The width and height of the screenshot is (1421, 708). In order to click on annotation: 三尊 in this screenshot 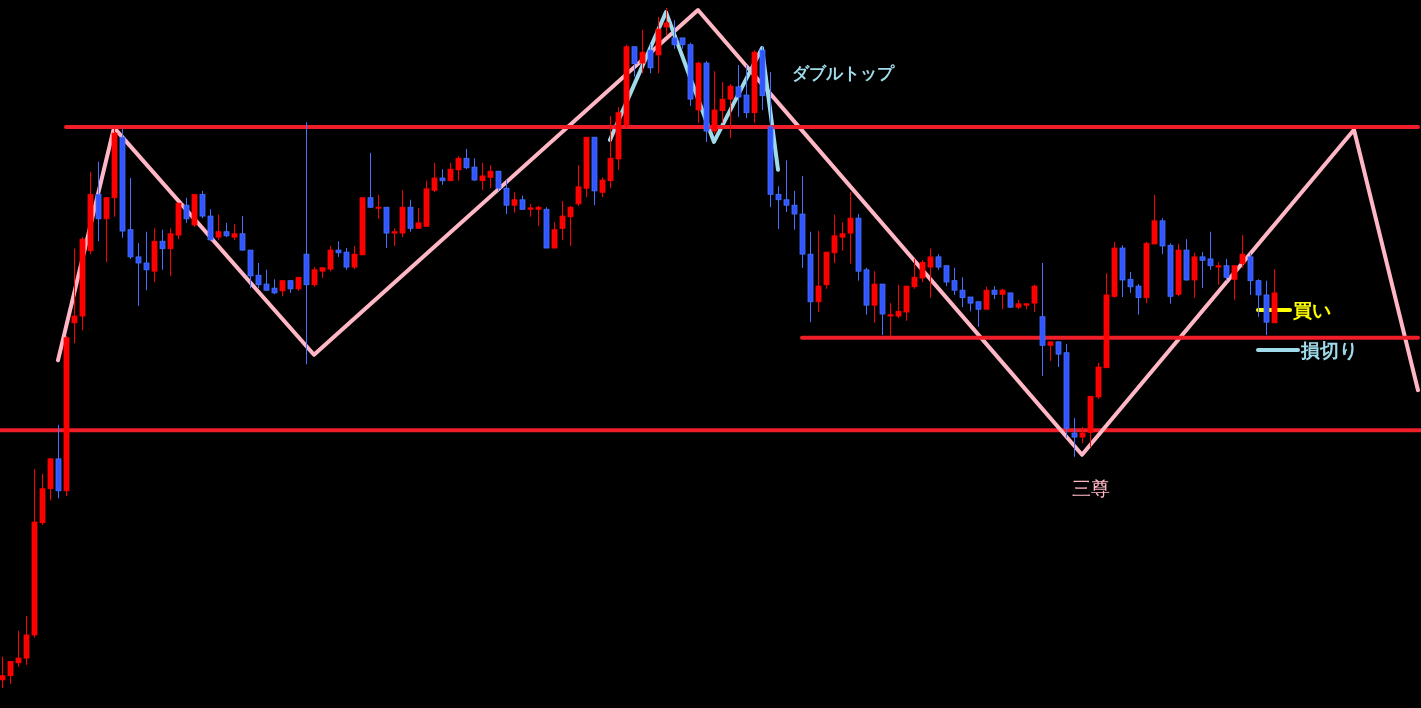, I will do `click(1091, 488)`.